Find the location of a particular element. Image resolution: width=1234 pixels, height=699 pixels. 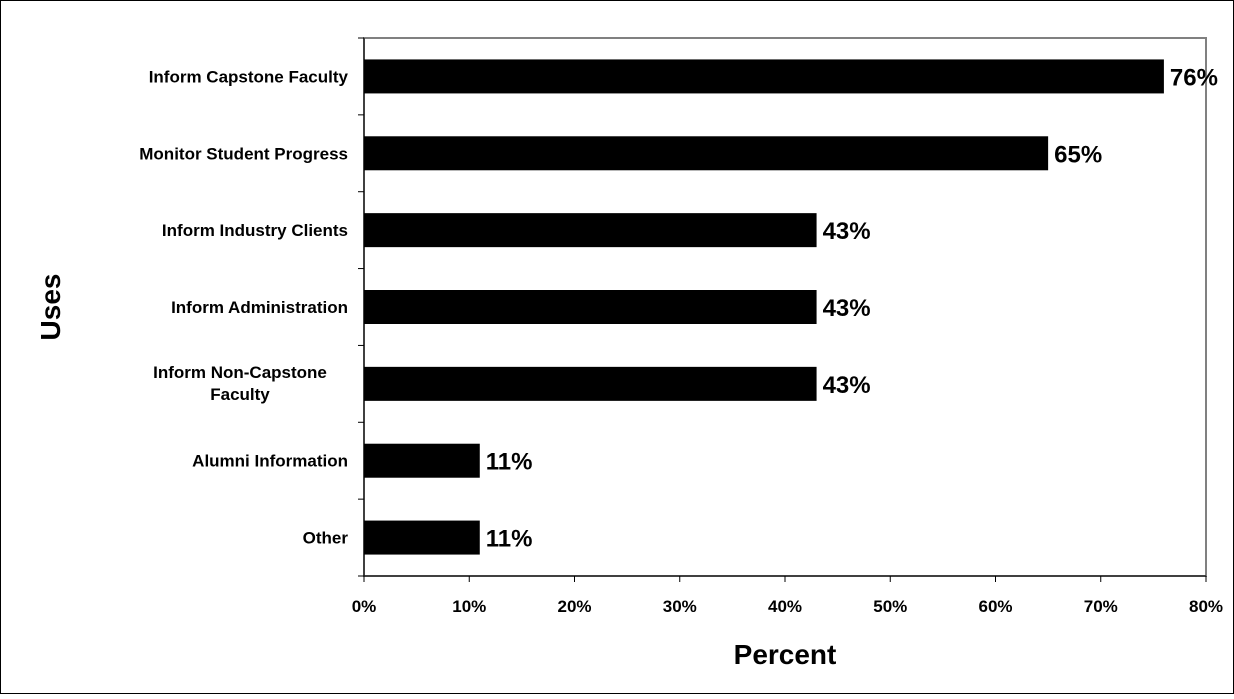

x-tick-label: 60% is located at coordinates (995, 606).